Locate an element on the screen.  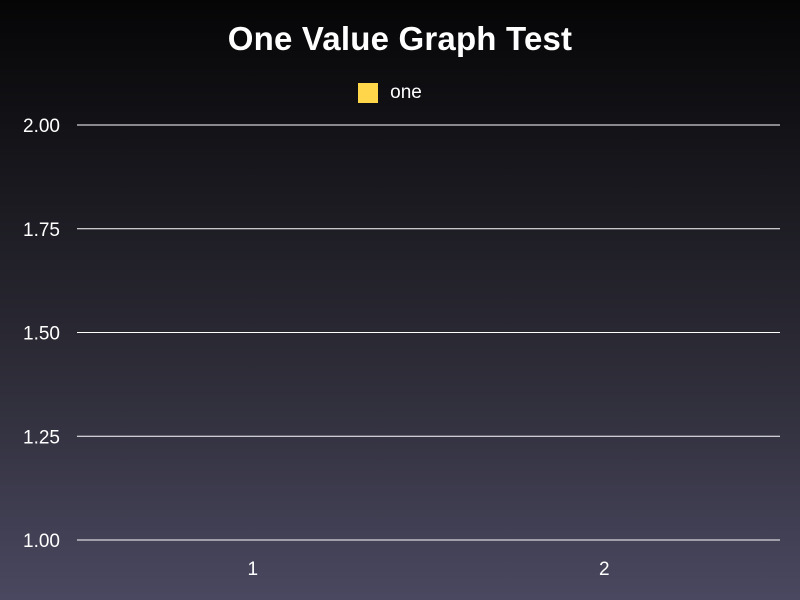
legend-label: one is located at coordinates (406, 92).